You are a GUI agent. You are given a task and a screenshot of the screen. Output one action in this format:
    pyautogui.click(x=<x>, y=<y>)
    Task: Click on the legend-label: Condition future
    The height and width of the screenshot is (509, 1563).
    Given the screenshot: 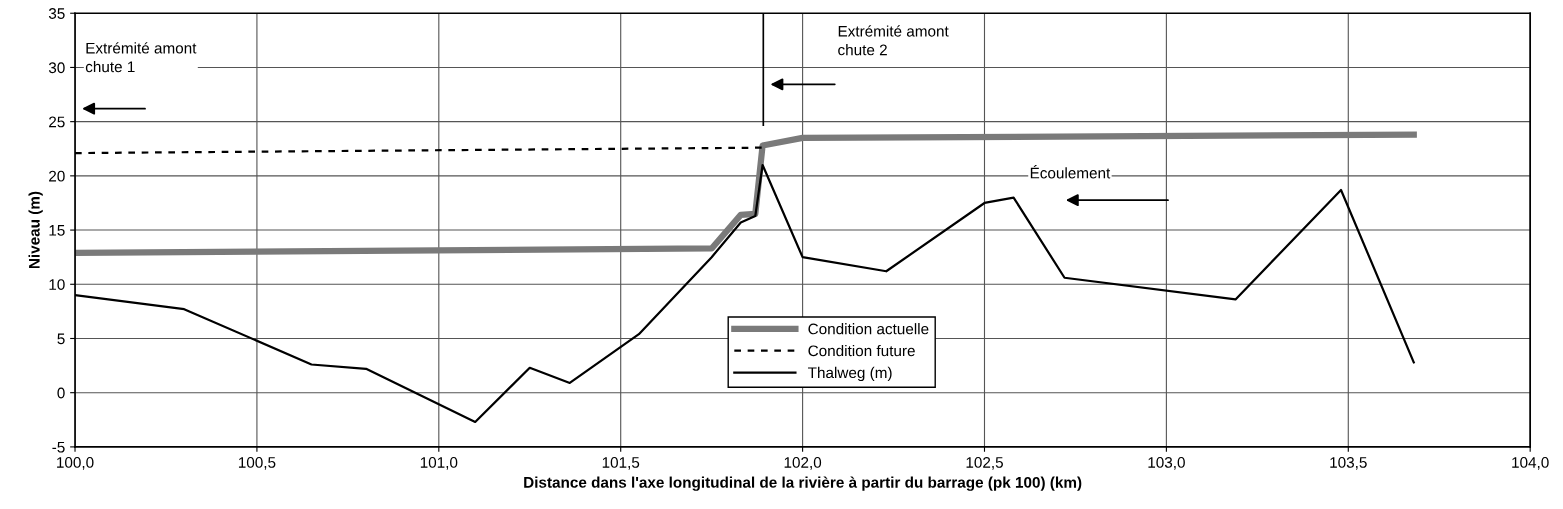 What is the action you would take?
    pyautogui.click(x=861, y=350)
    